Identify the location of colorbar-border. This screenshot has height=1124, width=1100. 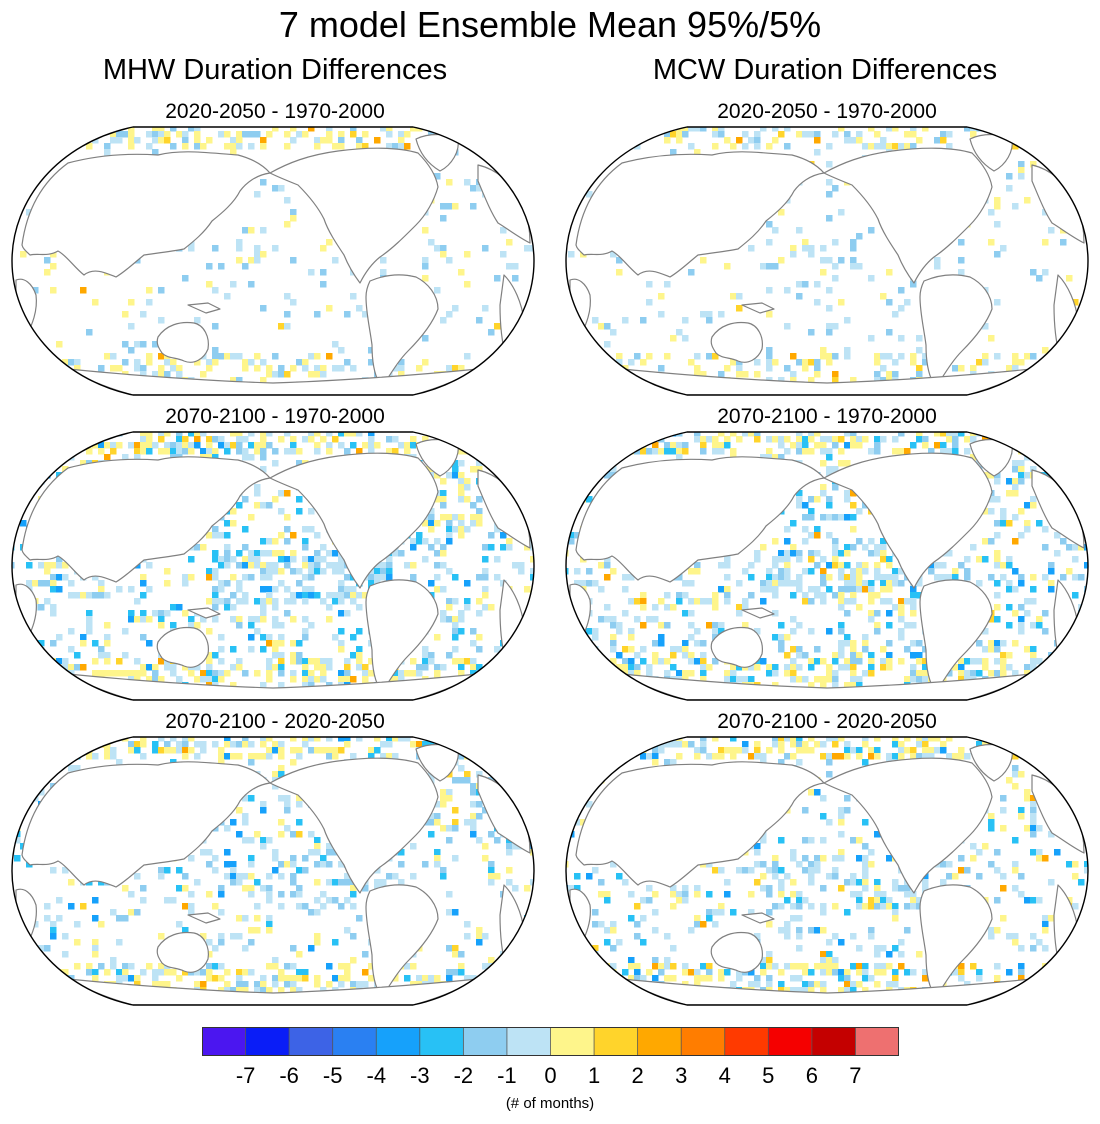
(550, 1041).